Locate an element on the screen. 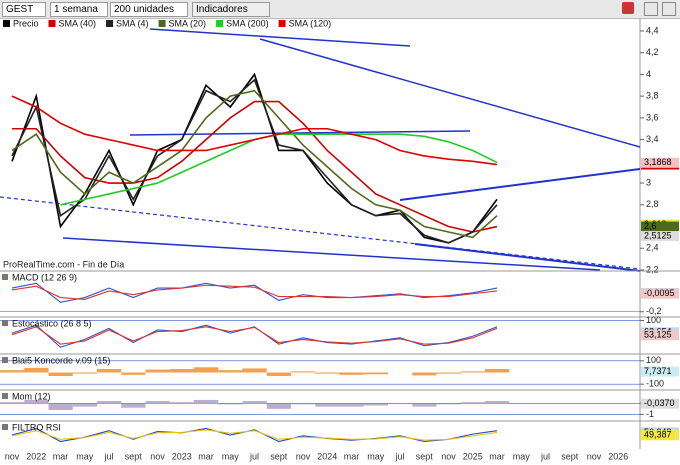 The width and height of the screenshot is (680, 465). indicators-button: Indicadores is located at coordinates (231, 9).